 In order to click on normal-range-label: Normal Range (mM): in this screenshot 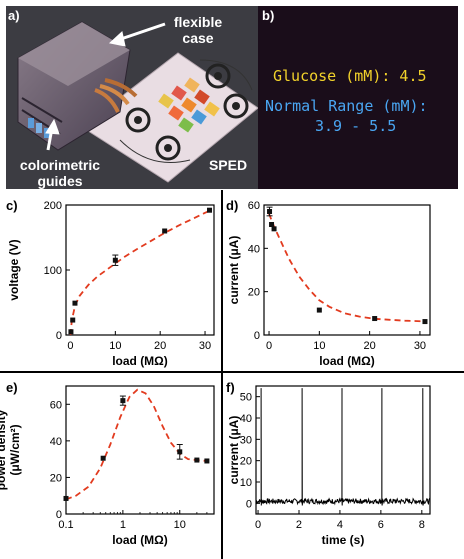, I will do `click(346, 106)`.